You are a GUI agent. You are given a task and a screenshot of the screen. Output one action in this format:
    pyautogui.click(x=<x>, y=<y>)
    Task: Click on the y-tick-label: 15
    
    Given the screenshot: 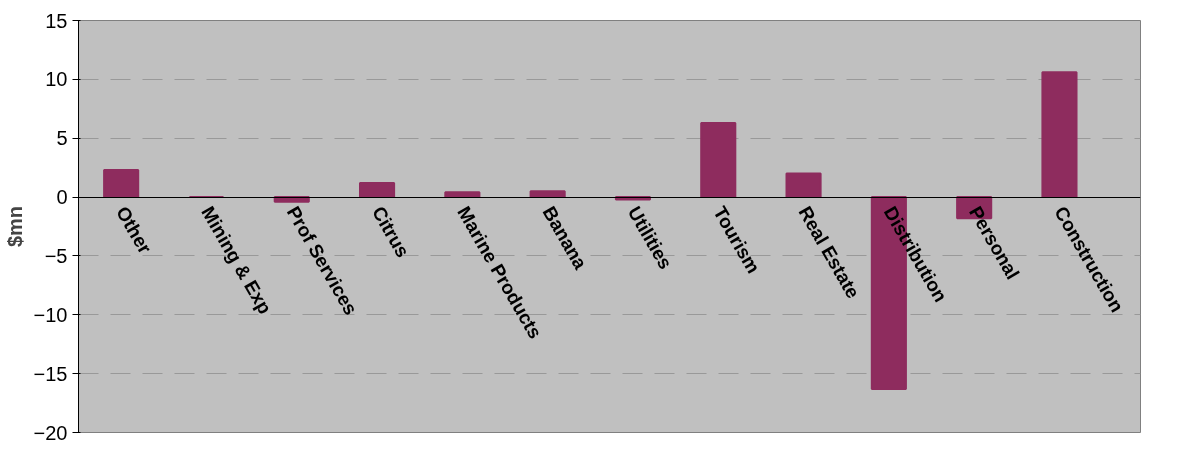 What is the action you would take?
    pyautogui.click(x=56, y=20)
    